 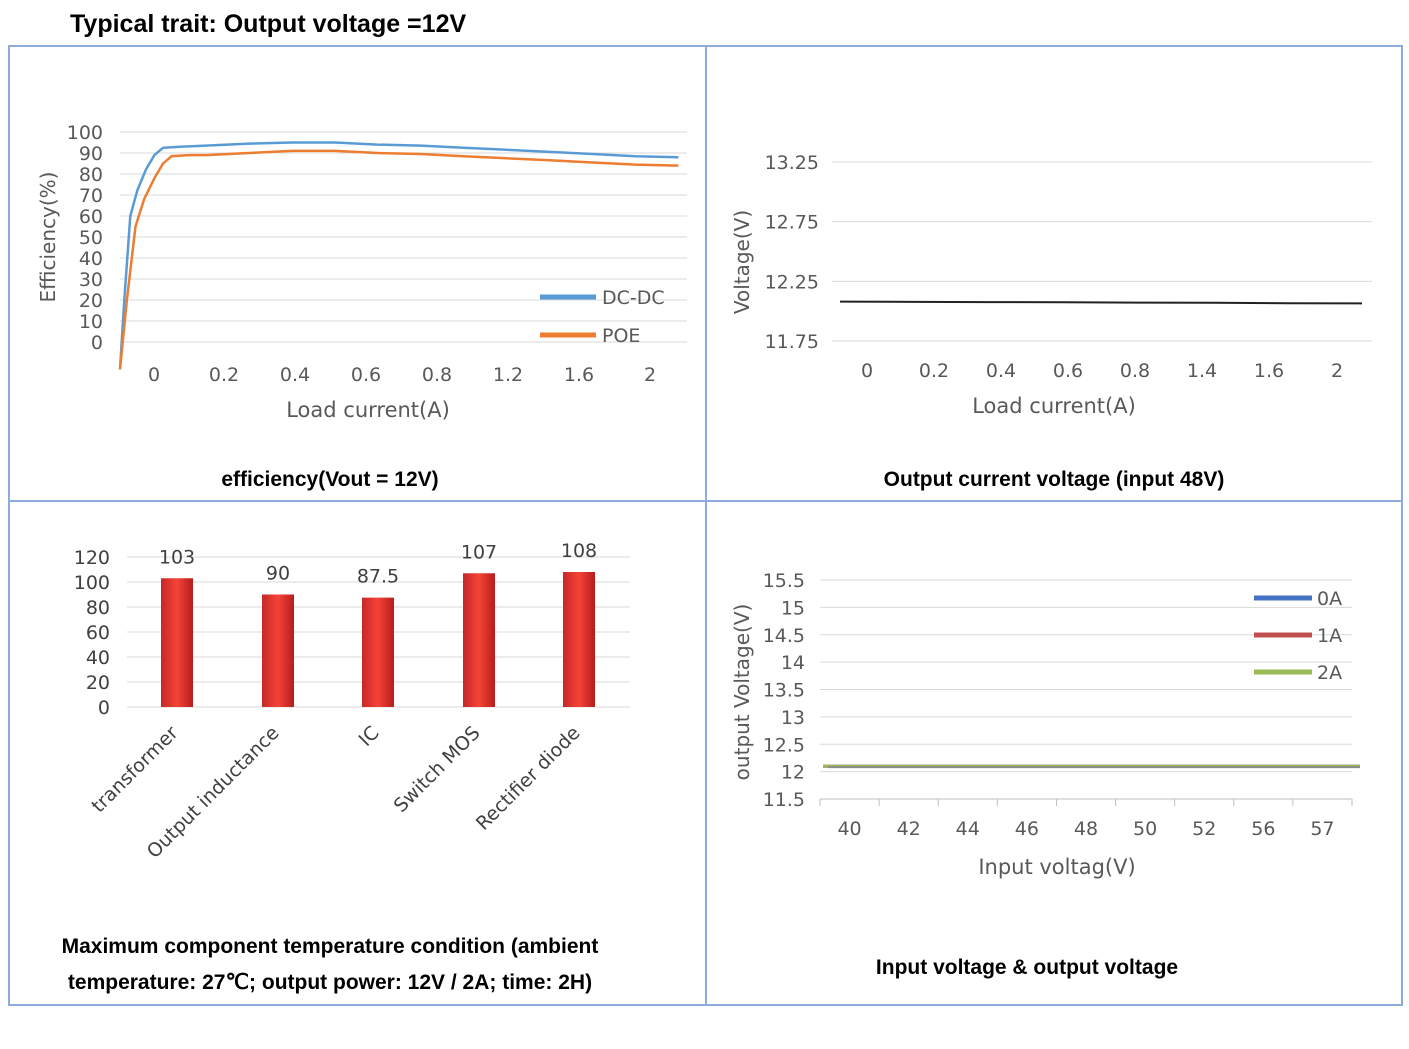 I want to click on y-tick-label: 14.5, so click(x=784, y=636).